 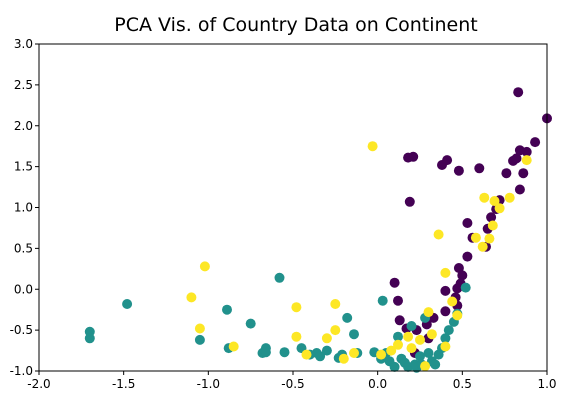 I want to click on x-tick-label-2: -1.5, so click(x=123, y=384).